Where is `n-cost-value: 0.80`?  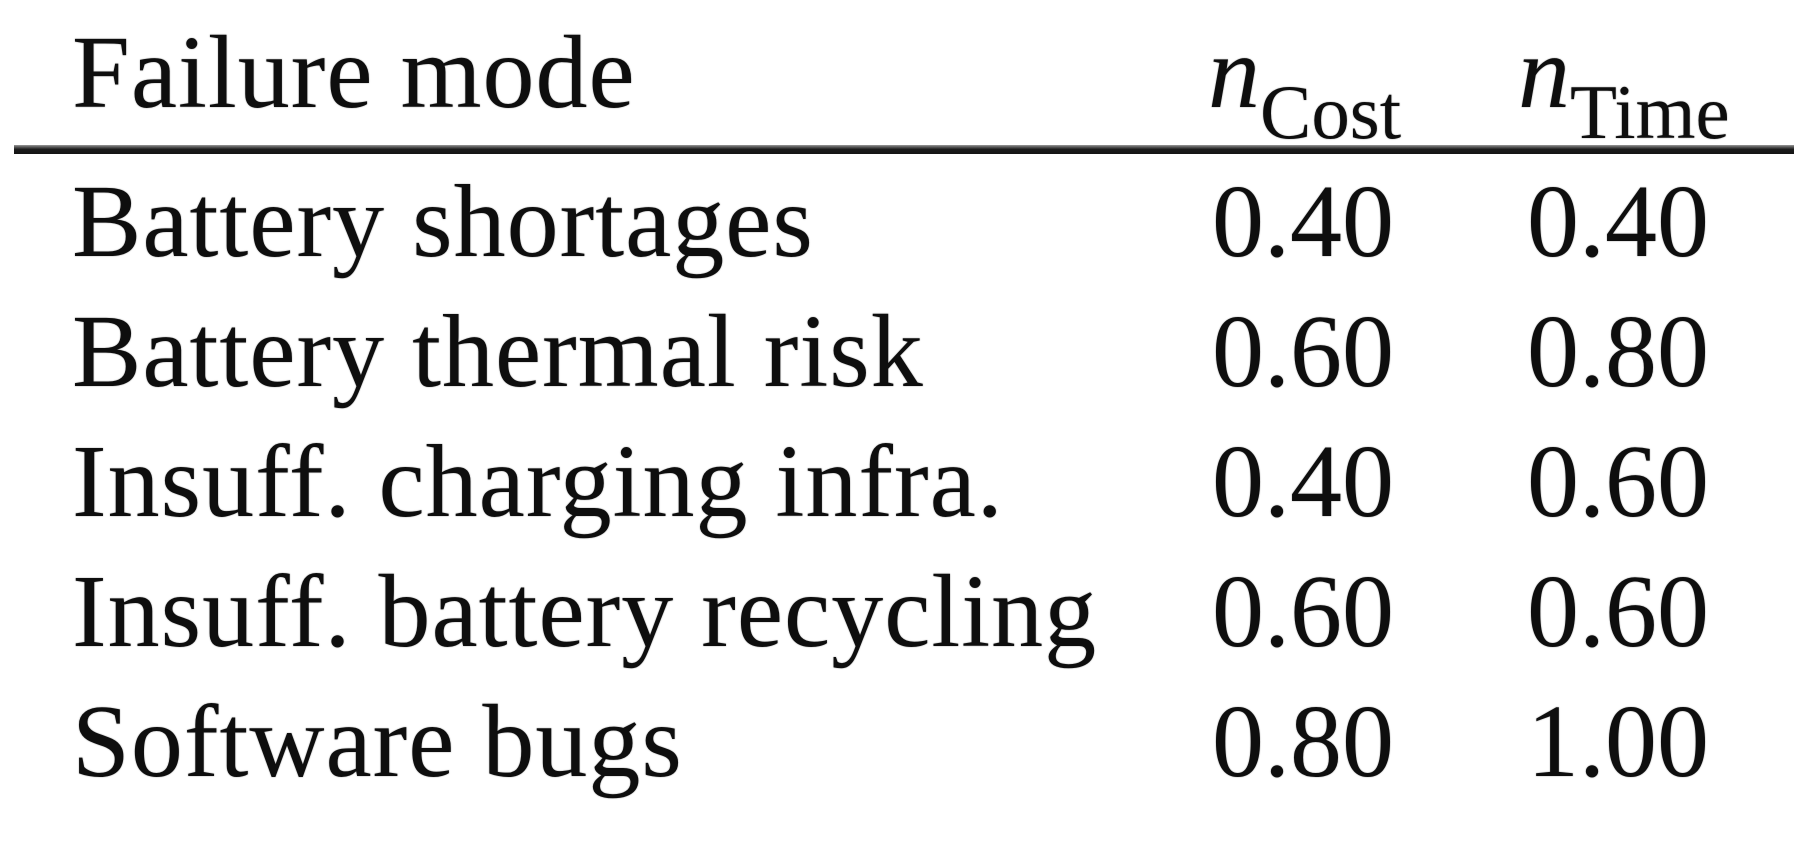 n-cost-value: 0.80 is located at coordinates (1303, 741).